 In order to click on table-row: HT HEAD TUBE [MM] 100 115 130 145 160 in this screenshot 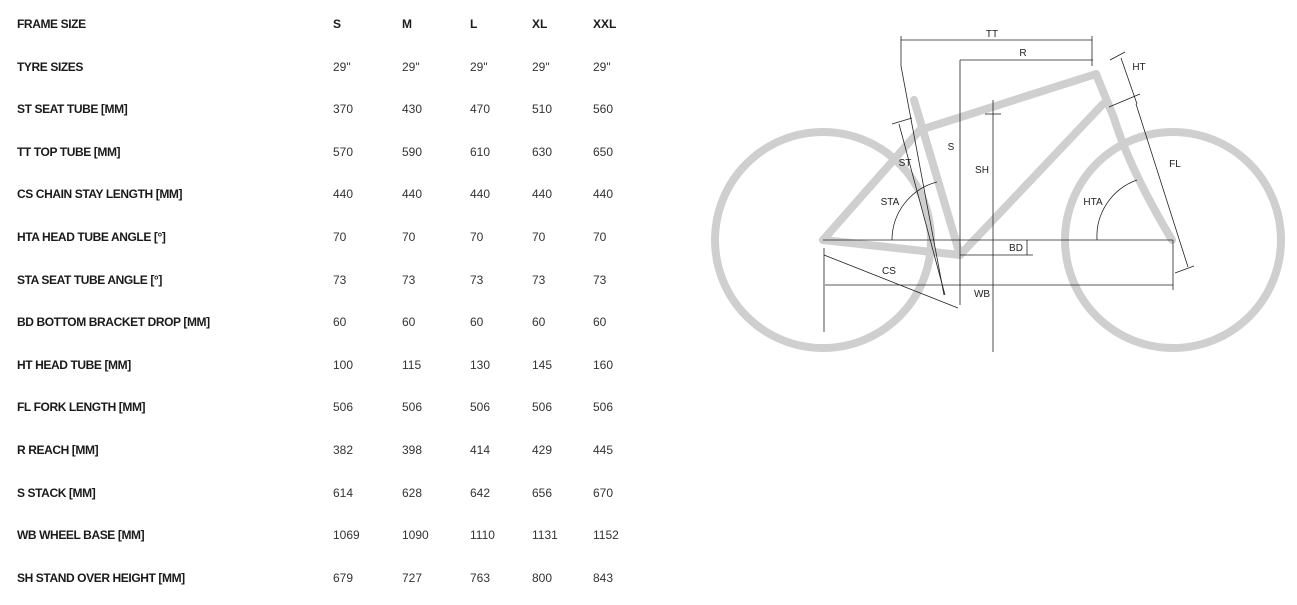, I will do `click(340, 365)`.